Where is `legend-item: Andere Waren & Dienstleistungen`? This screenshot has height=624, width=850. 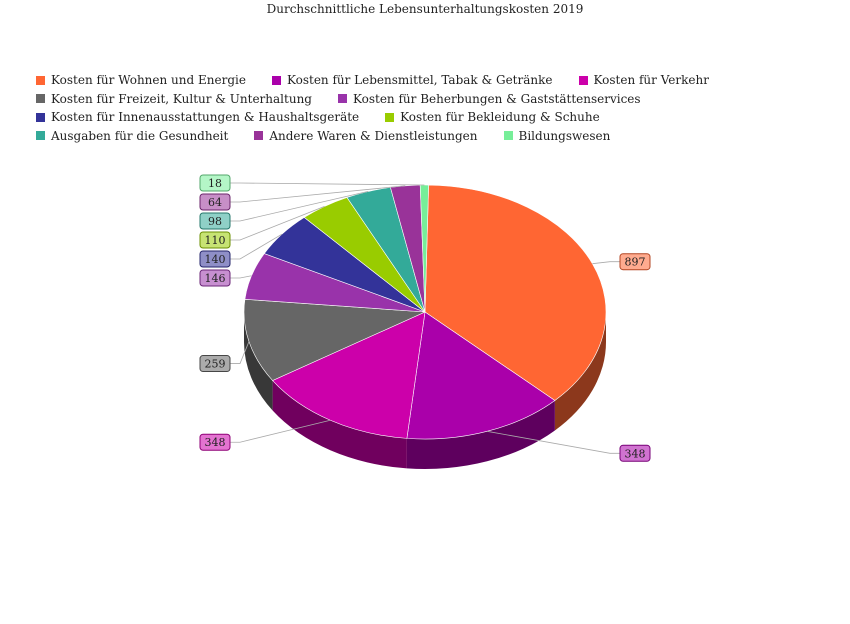 legend-item: Andere Waren & Dienstleistungen is located at coordinates (366, 136).